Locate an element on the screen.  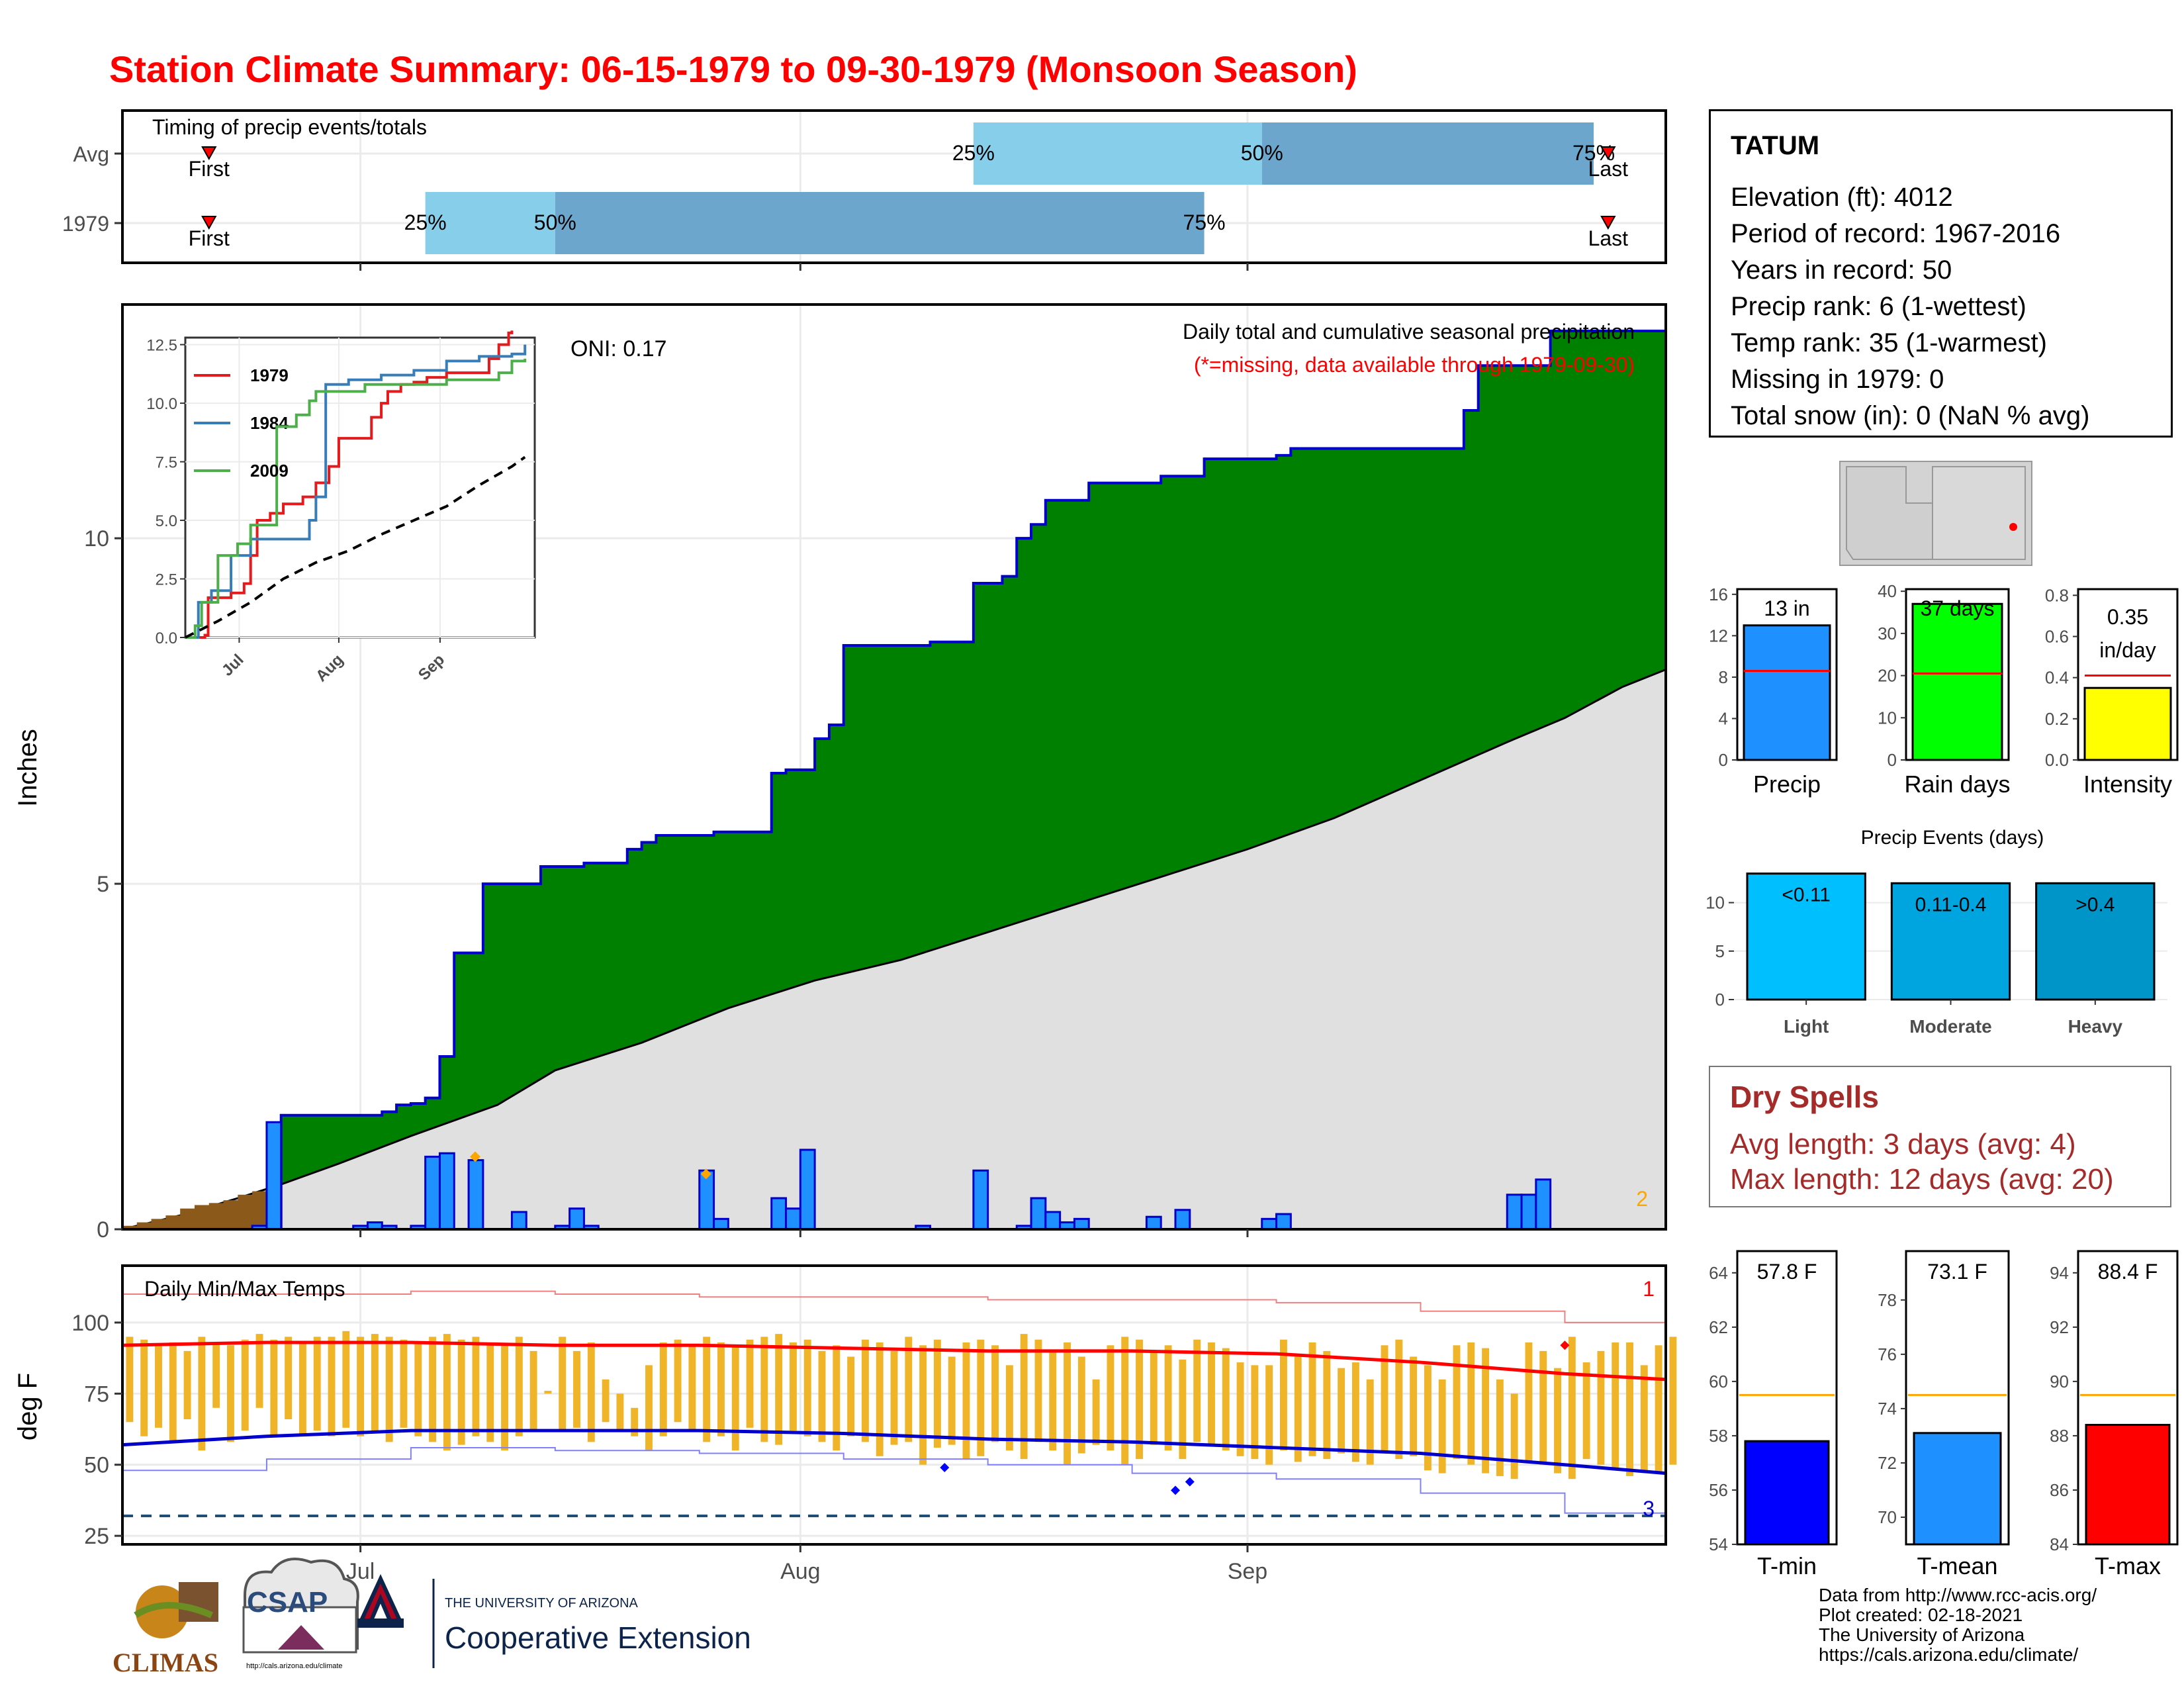
state-map-thumbnail is located at coordinates (1935, 513).